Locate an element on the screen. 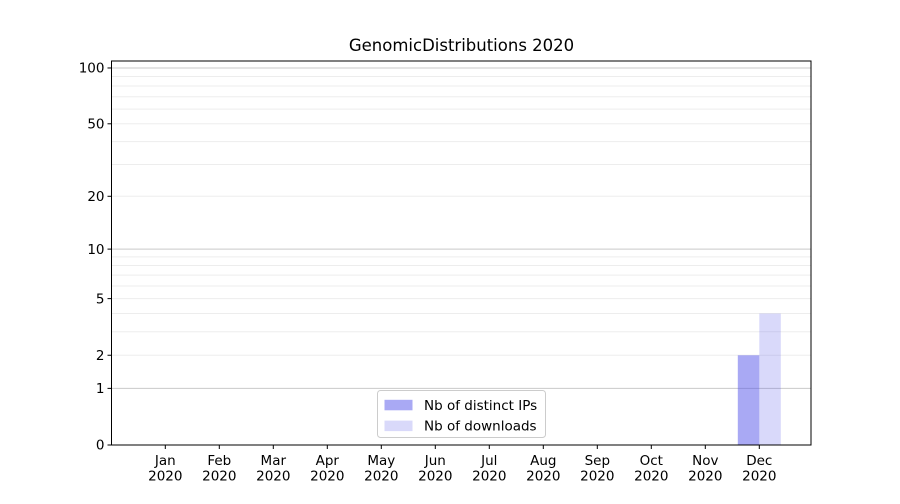  y-tick-label-5: 5 is located at coordinates (100, 299).